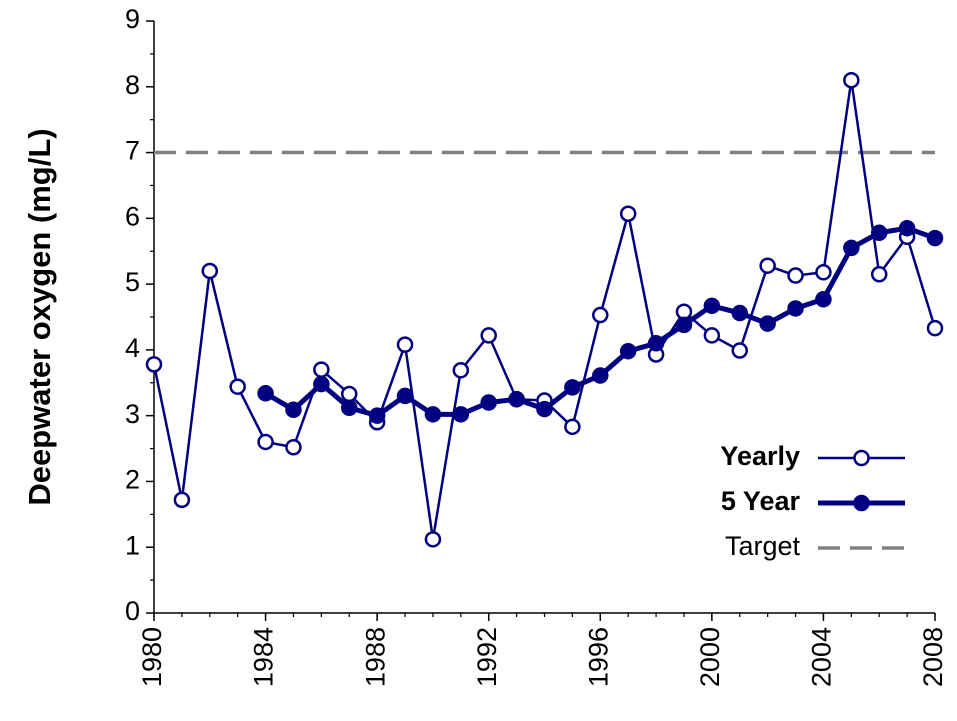 The image size is (957, 721). What do you see at coordinates (132, 151) in the screenshot?
I see `y-tick-label: 7` at bounding box center [132, 151].